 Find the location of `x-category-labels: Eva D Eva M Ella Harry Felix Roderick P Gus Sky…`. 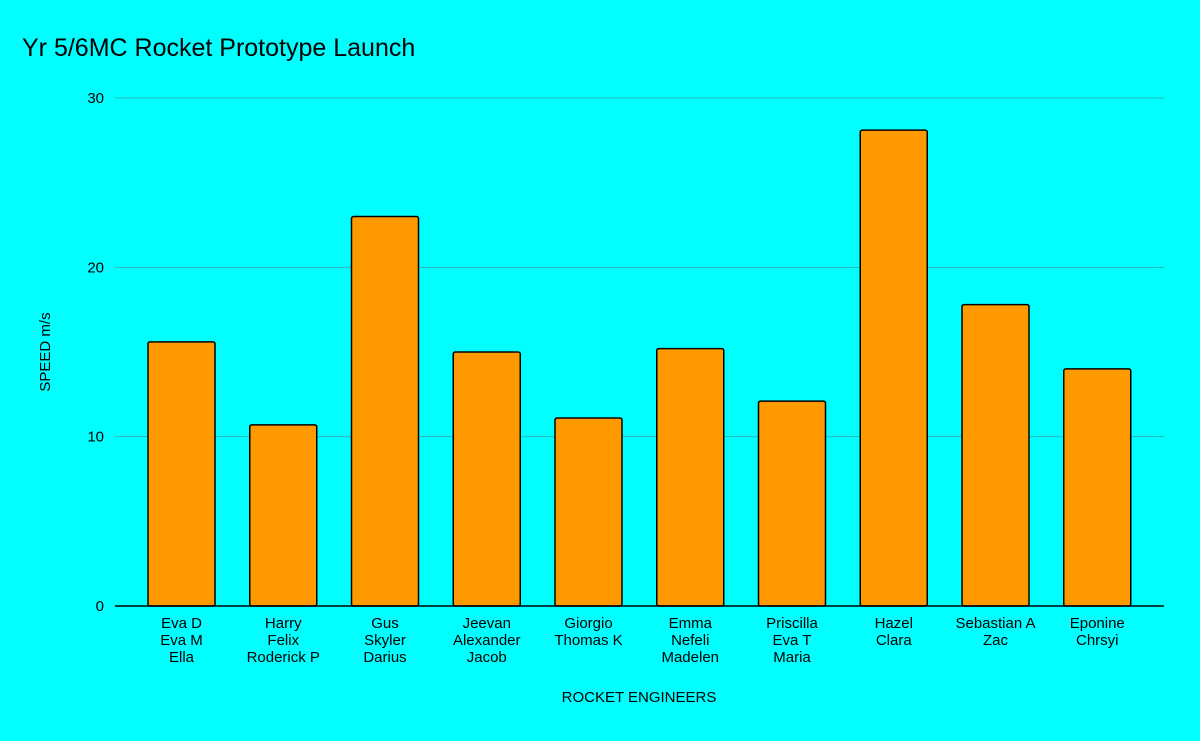

x-category-labels: Eva D Eva M Ella Harry Felix Roderick P Gus Sky… is located at coordinates (642, 640).